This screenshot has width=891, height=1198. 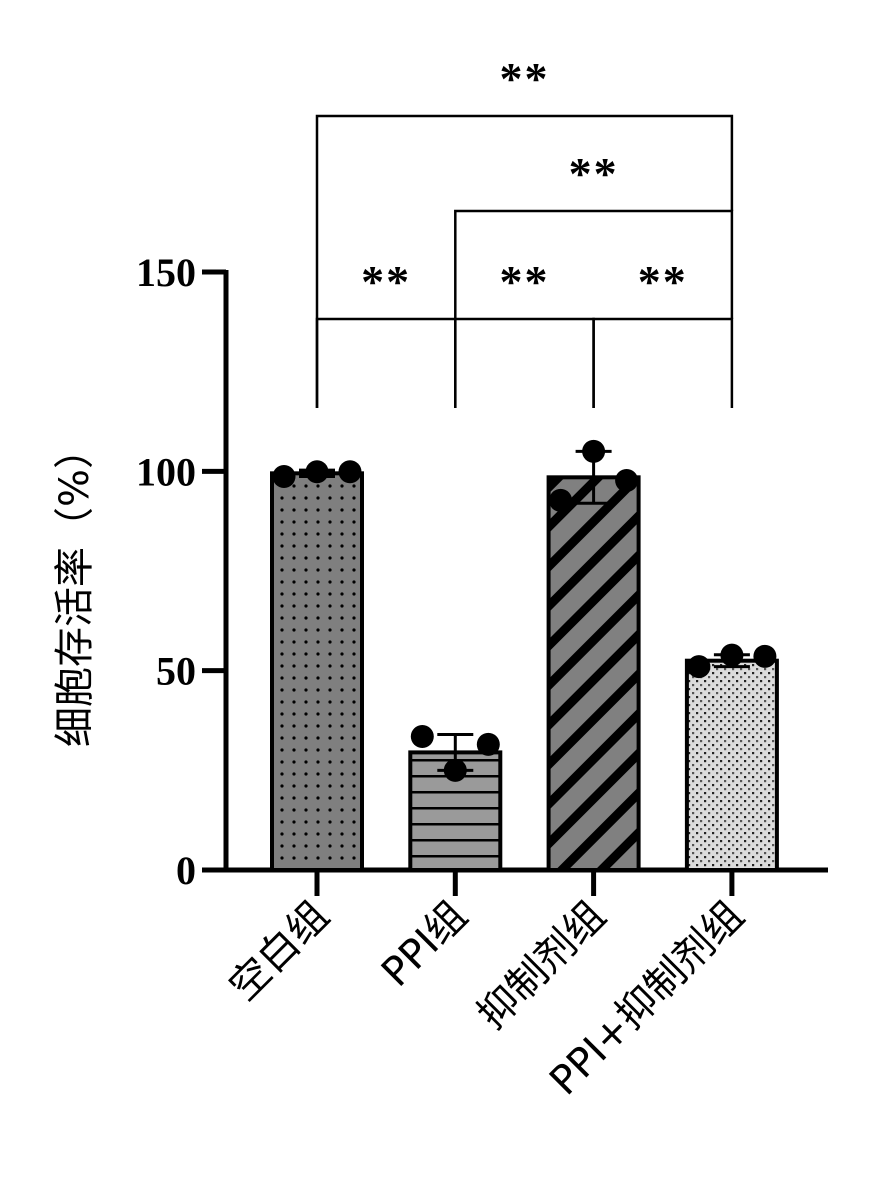 I want to click on y-tick-label: 150, so click(x=166, y=272).